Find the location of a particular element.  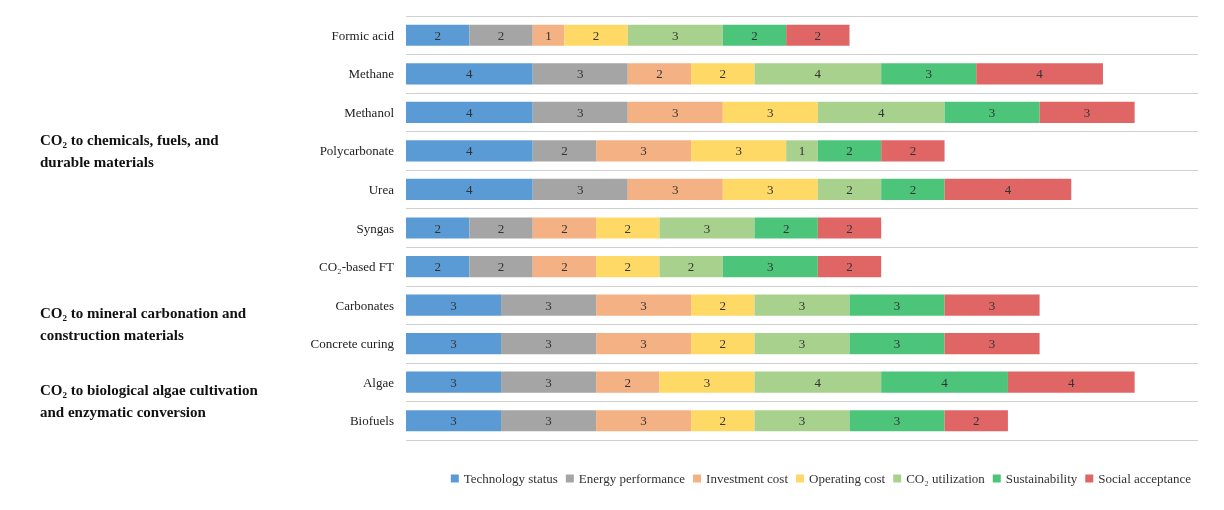

y-tick-label: Polycarbonate is located at coordinates (357, 151).